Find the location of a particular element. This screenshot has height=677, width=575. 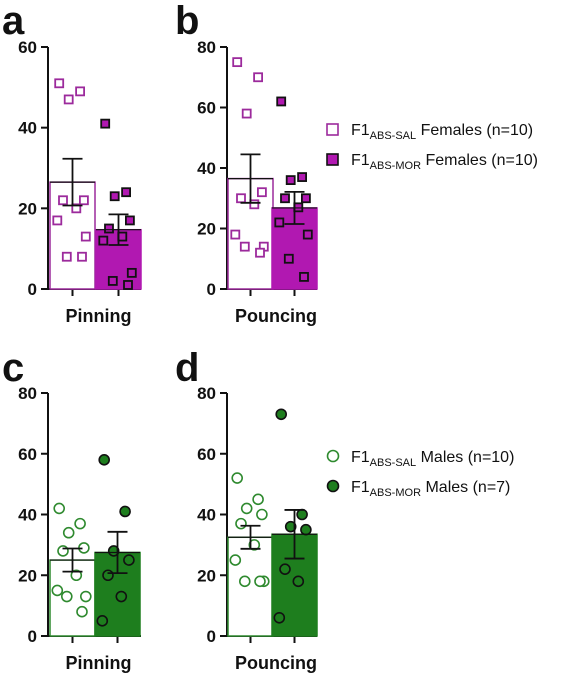

panel-c: c 0 20 40 60 80 Pinning is located at coordinates (71, 509).